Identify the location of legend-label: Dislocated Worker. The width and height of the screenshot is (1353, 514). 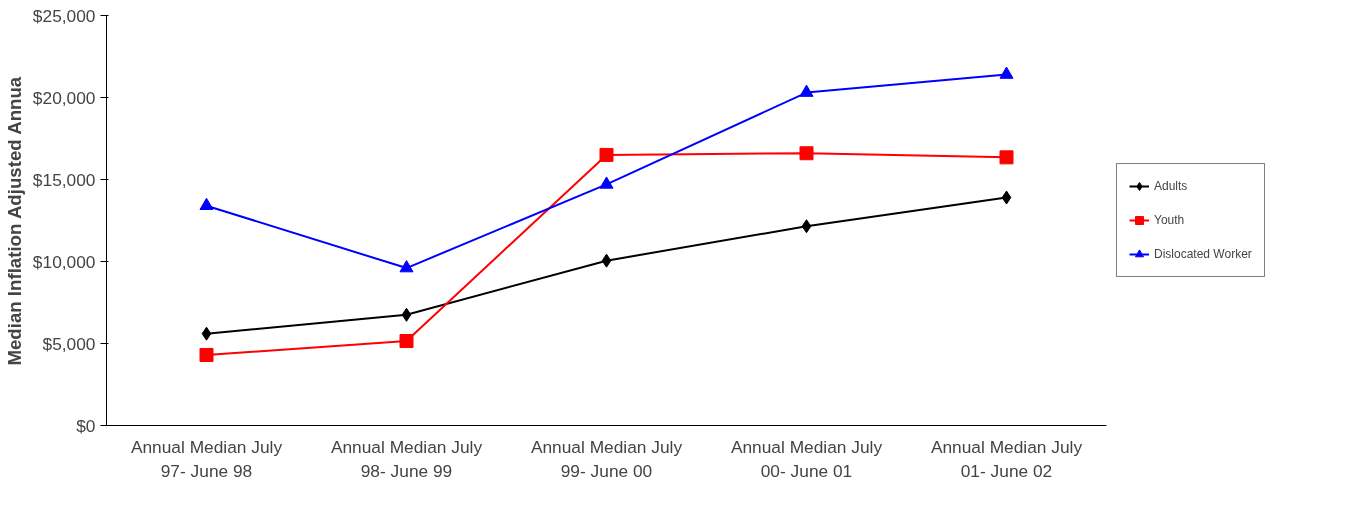
(1203, 254).